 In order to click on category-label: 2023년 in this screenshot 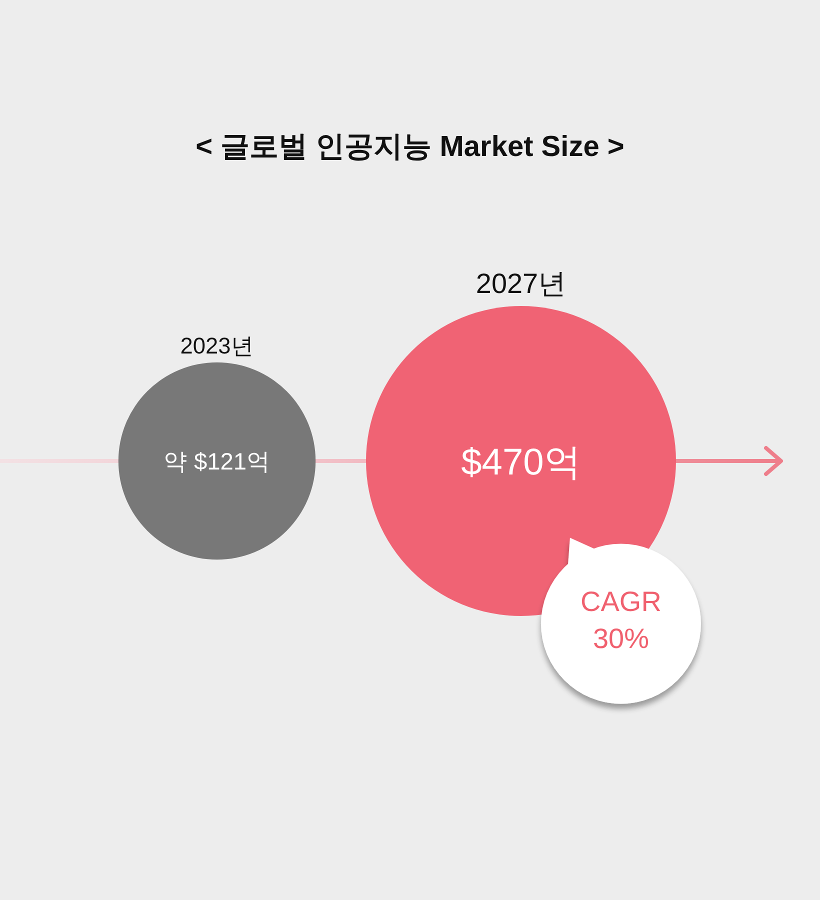, I will do `click(217, 345)`.